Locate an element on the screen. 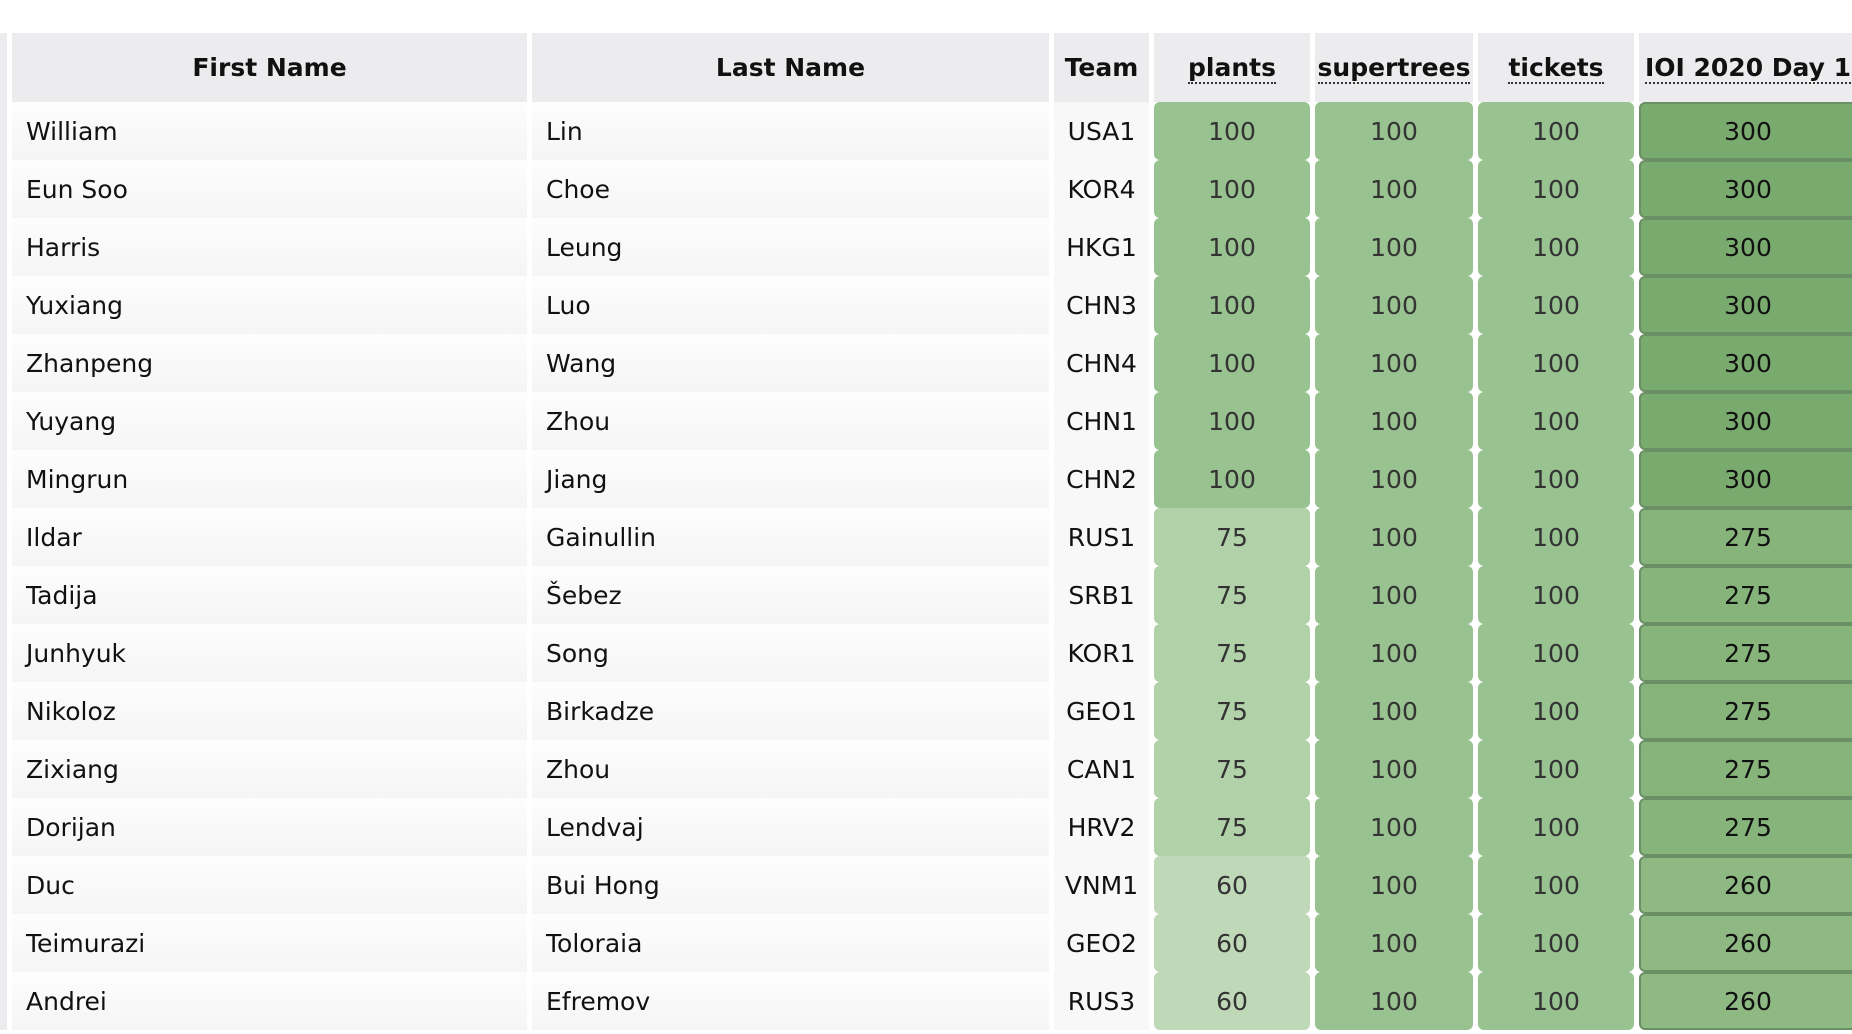  column-header-text: Team is located at coordinates (1101, 67).